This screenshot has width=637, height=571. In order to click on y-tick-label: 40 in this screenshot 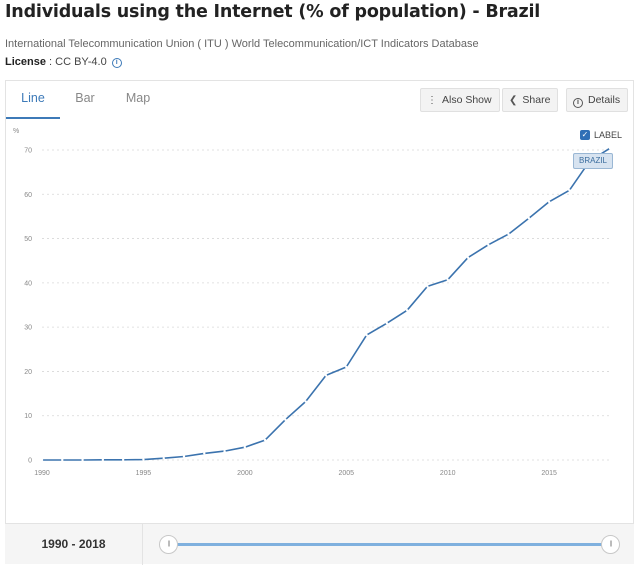, I will do `click(28, 283)`.